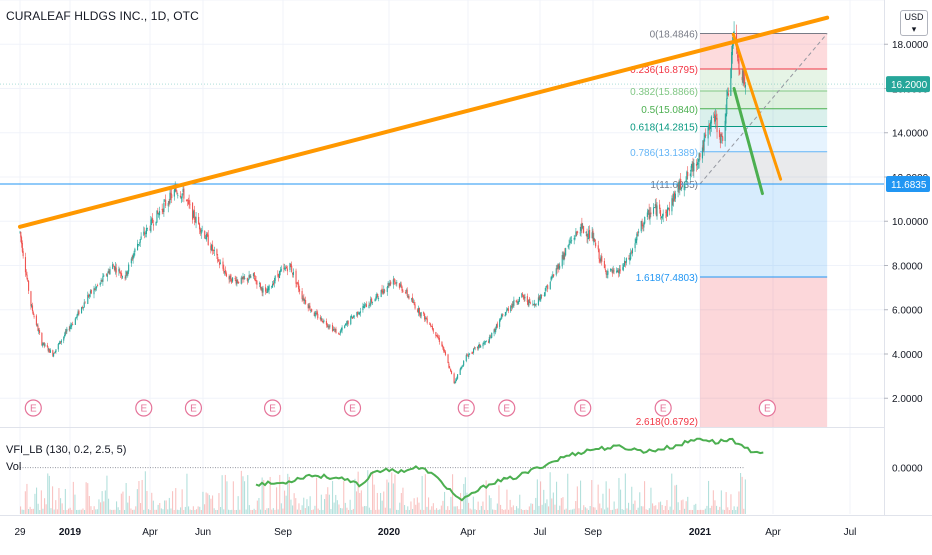 This screenshot has height=555, width=932. Describe the element at coordinates (748, 141) in the screenshot. I see `green-downtrend-line` at that location.